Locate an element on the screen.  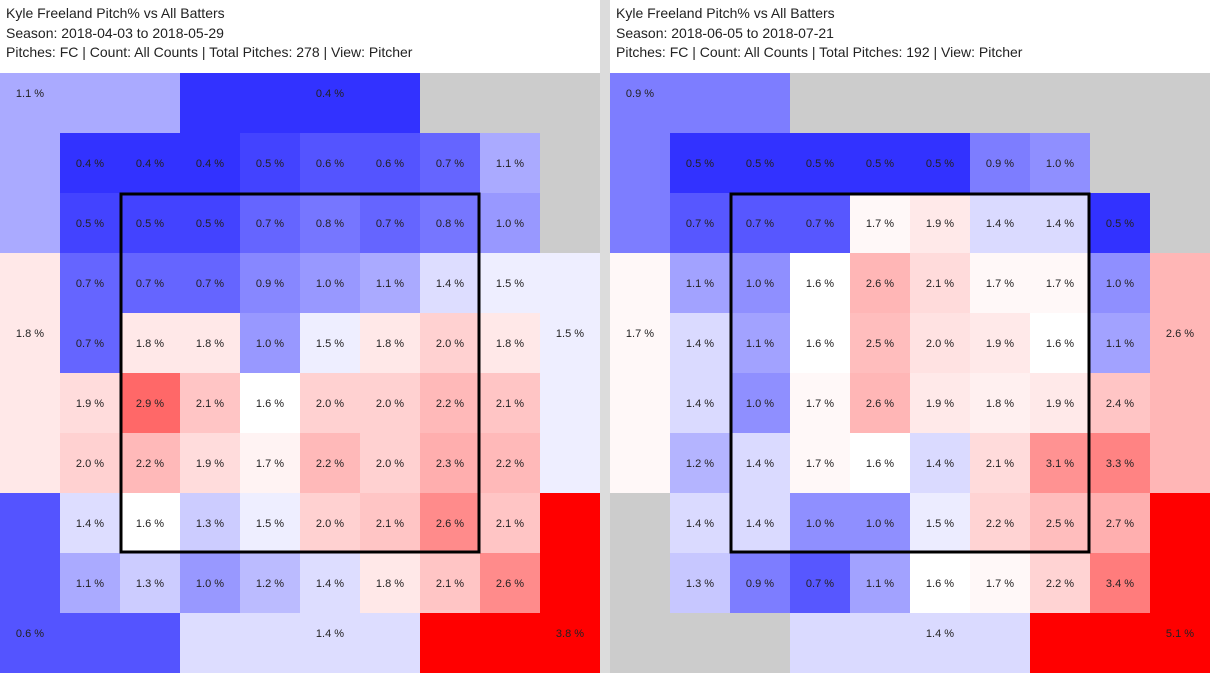
cell-label: 0.4 % is located at coordinates (90, 164).